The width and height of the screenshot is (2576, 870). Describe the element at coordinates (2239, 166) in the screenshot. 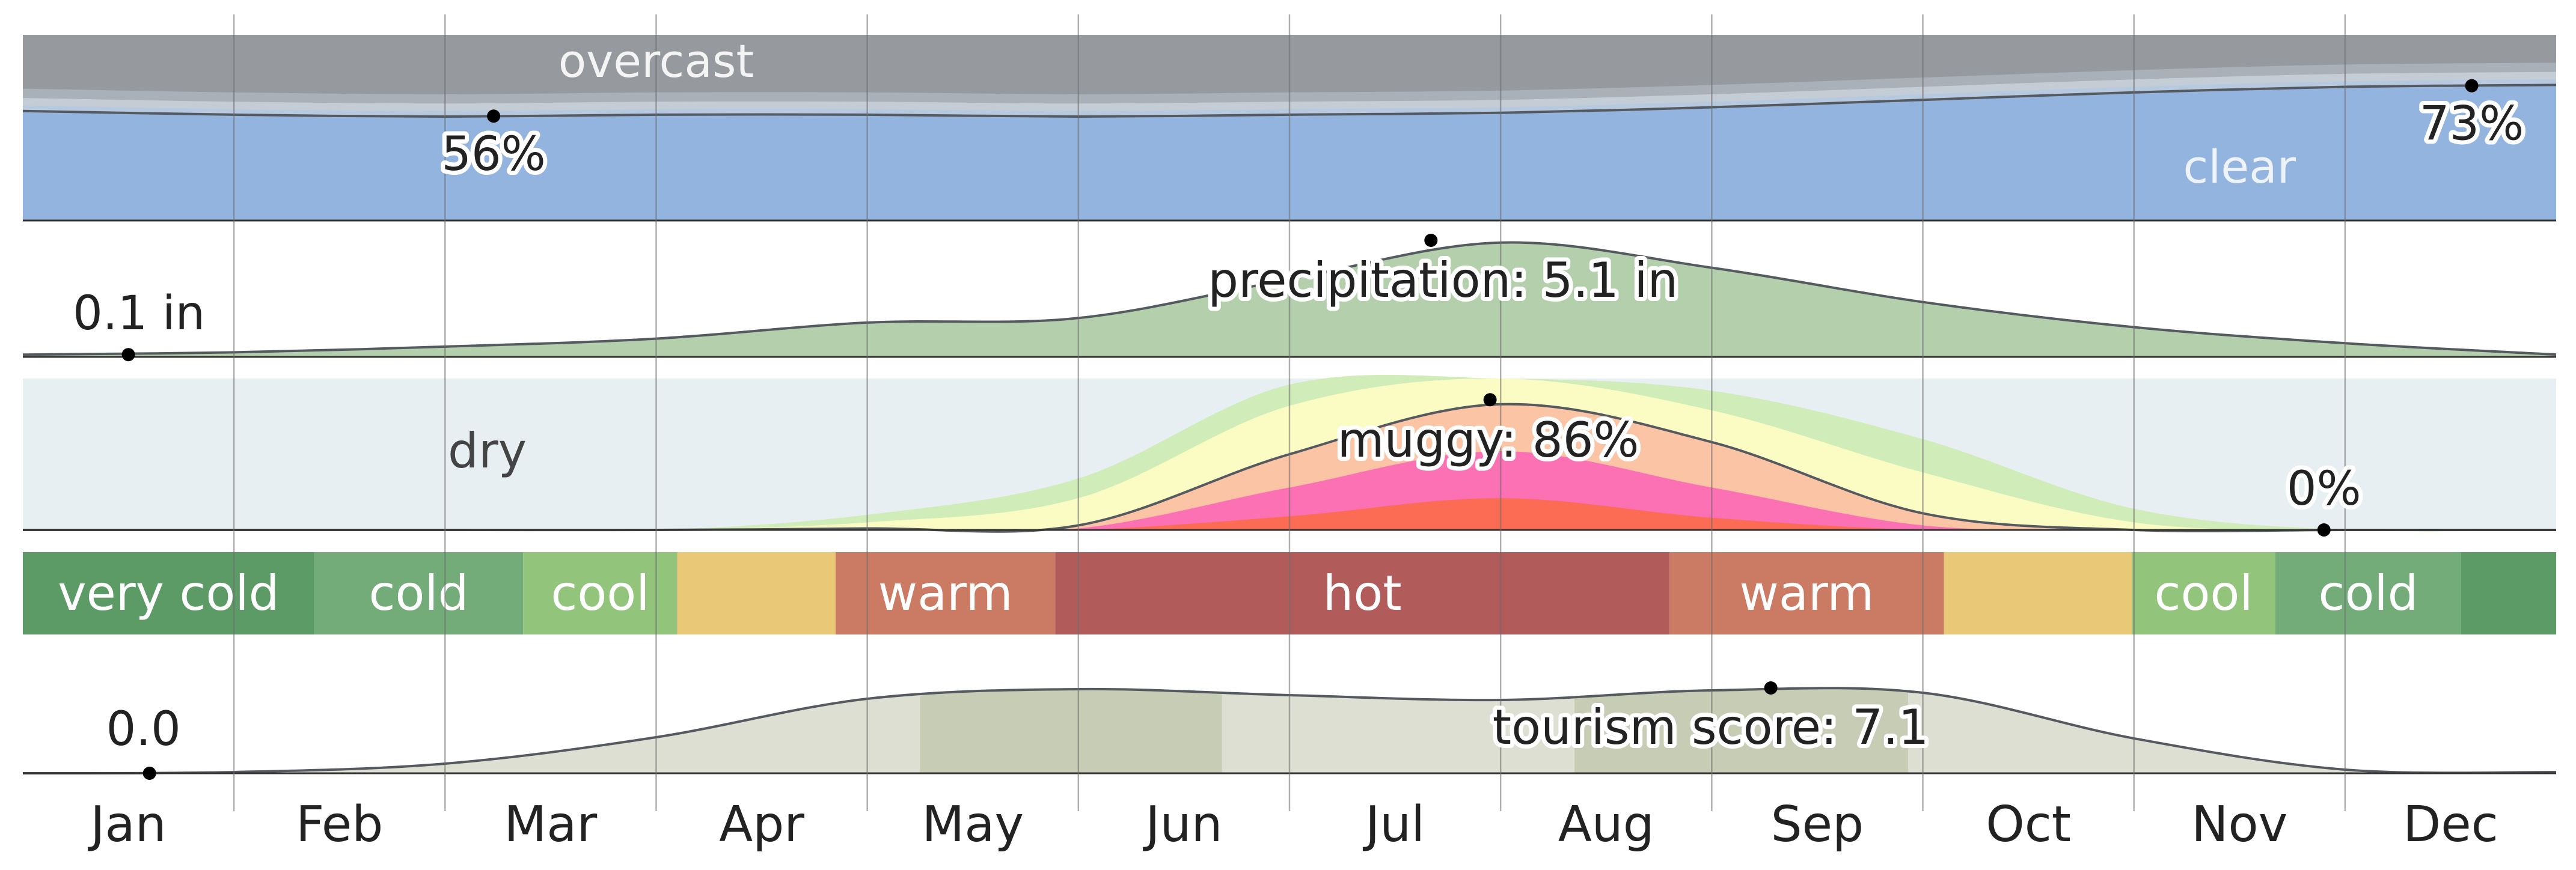

I see `clear-label: clear` at that location.